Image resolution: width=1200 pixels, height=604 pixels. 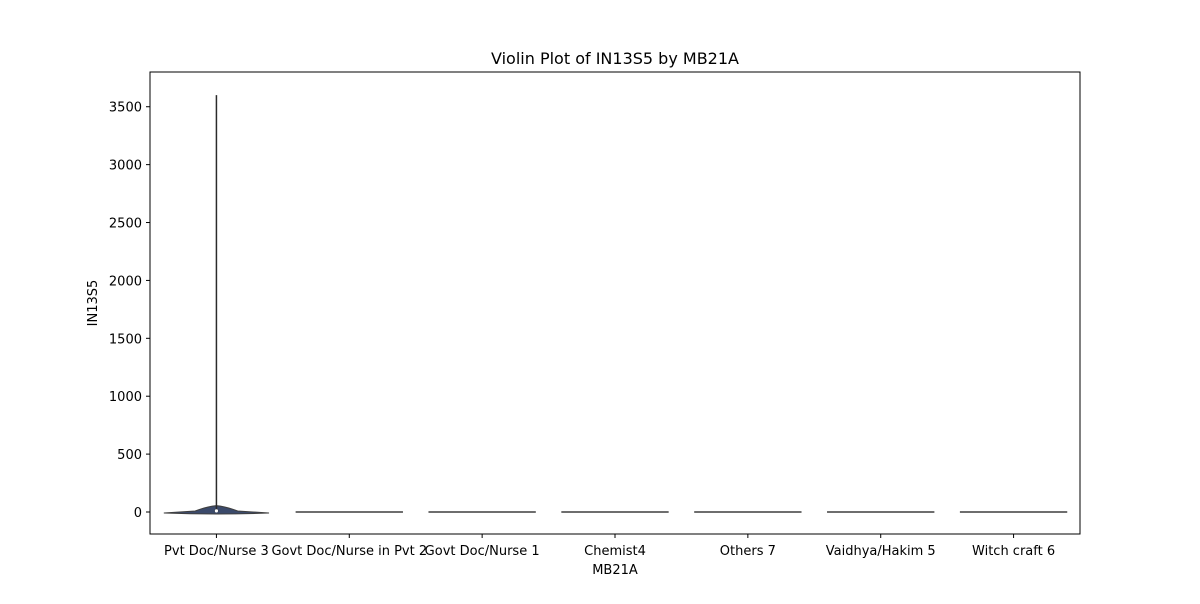 What do you see at coordinates (615, 551) in the screenshot?
I see `x-tick-label: Chemist4` at bounding box center [615, 551].